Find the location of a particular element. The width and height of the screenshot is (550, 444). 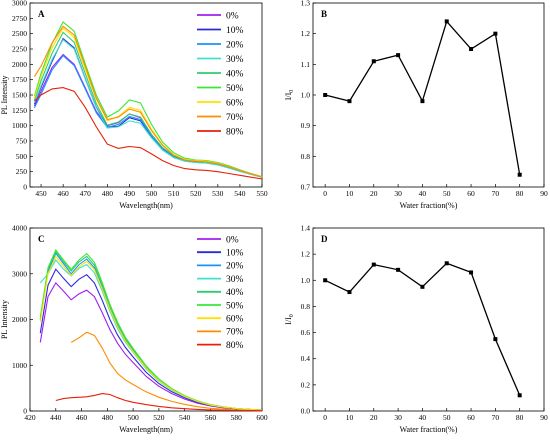

y-tick-label: 1.4 is located at coordinates (306, 228).